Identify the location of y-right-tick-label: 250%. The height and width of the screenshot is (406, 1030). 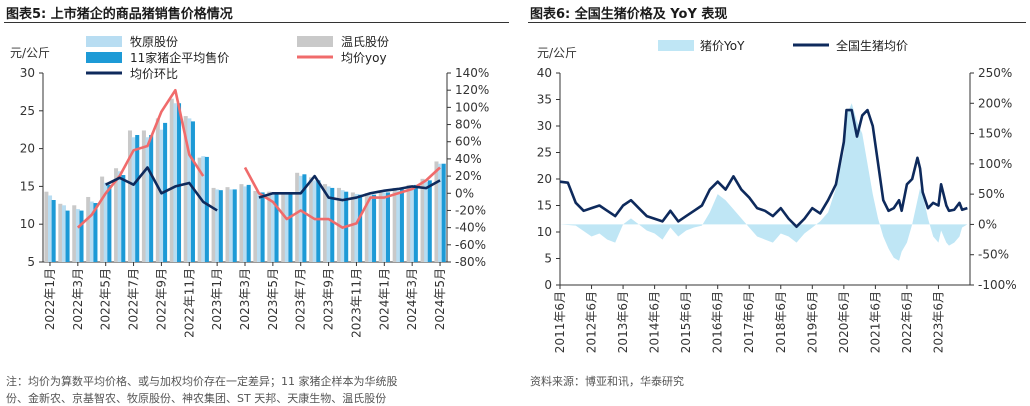
(995, 73).